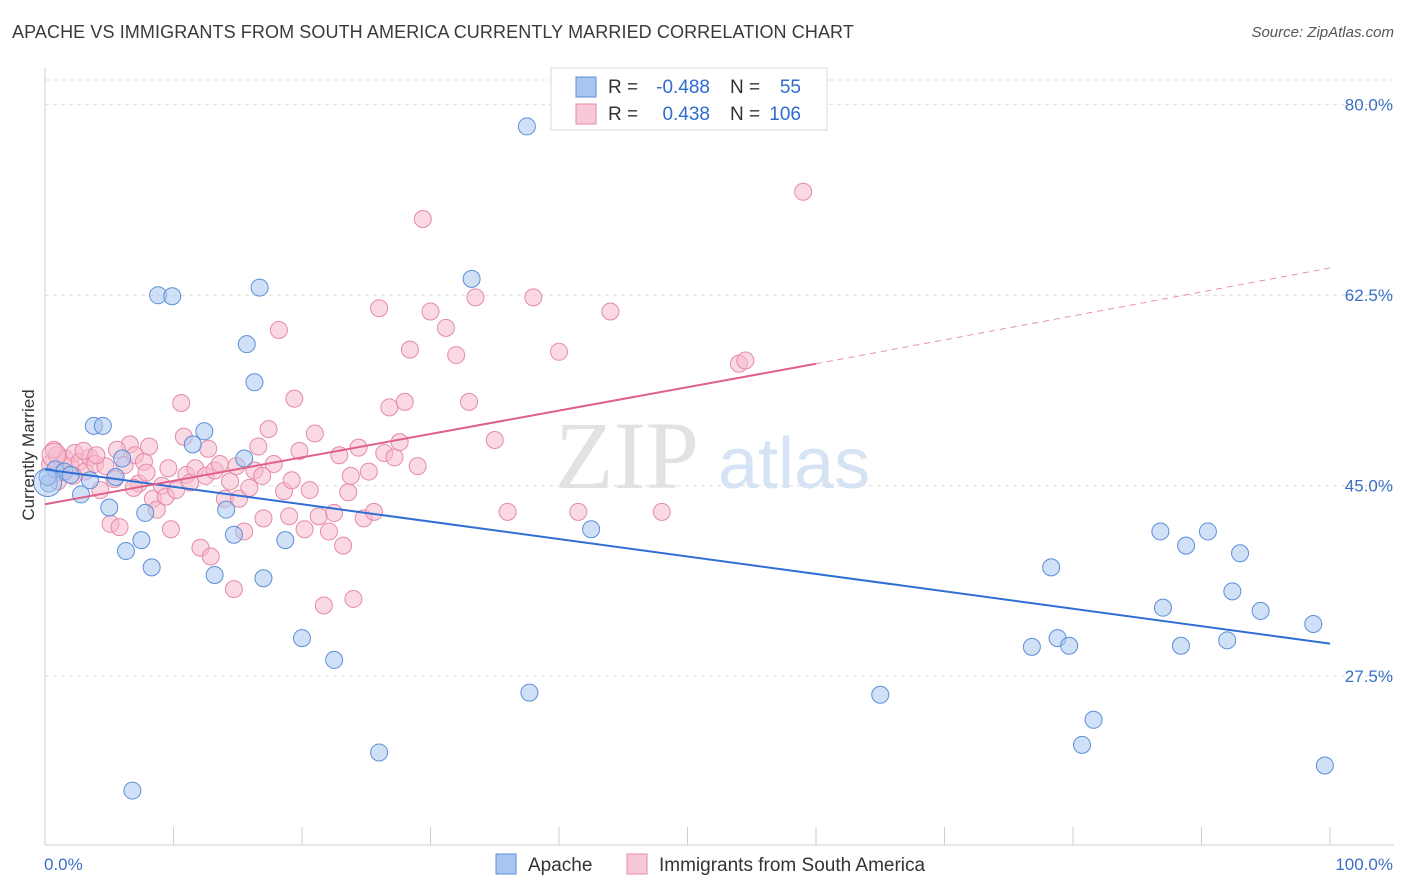  I want to click on bottom-legend-south-america: Immigrants from South America, so click(792, 865).